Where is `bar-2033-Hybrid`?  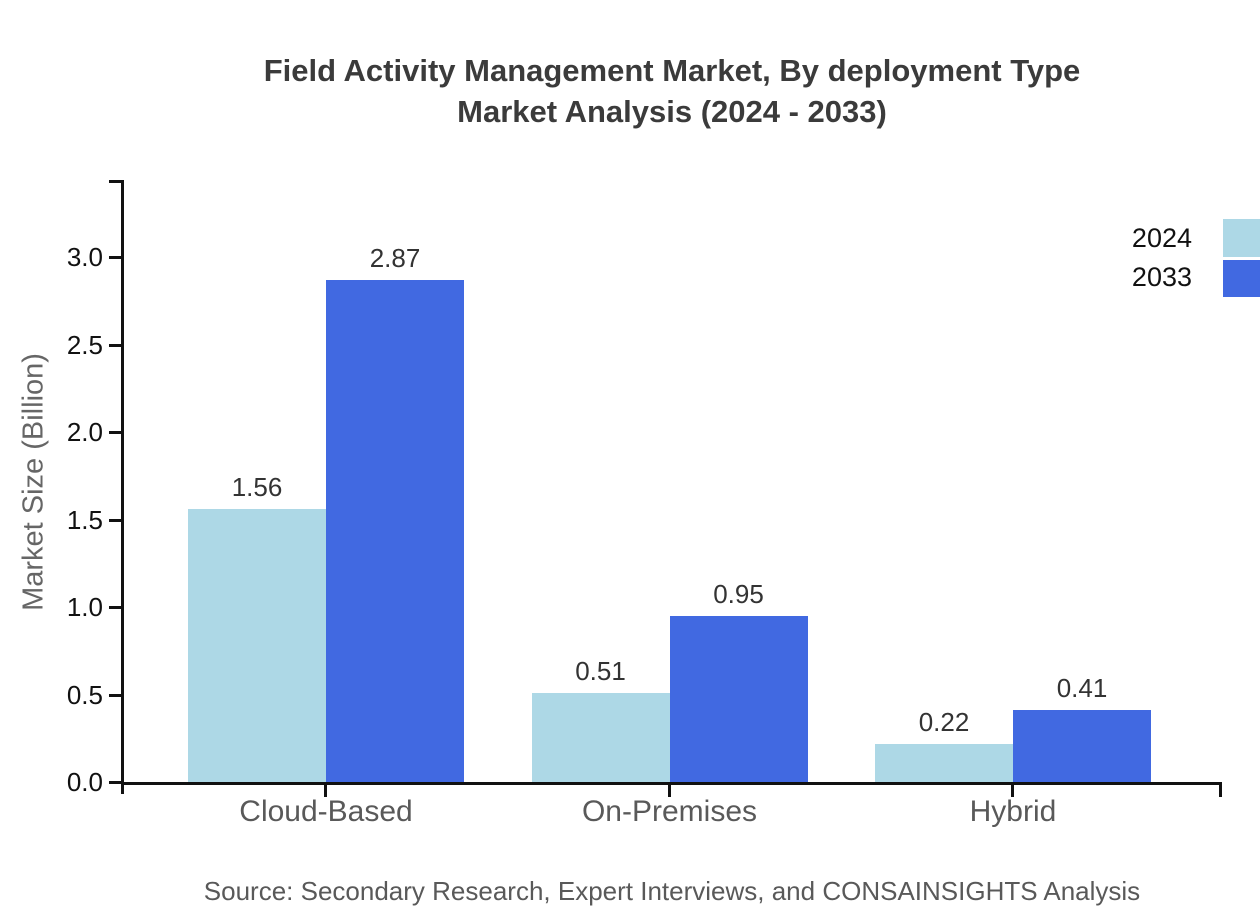
bar-2033-Hybrid is located at coordinates (1082, 746).